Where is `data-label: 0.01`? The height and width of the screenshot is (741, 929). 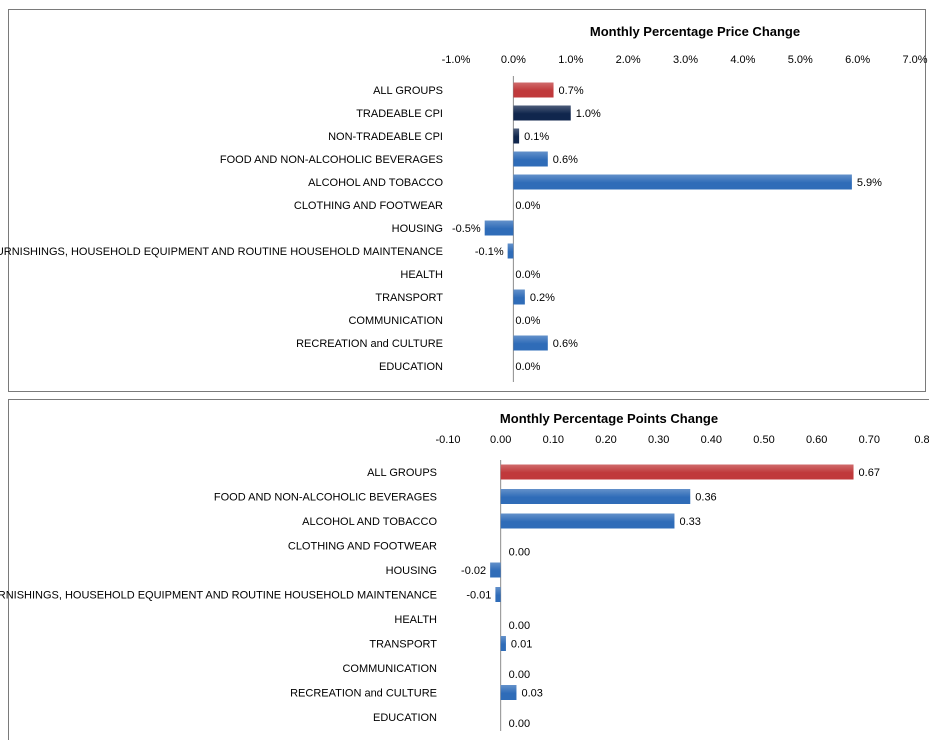
data-label: 0.01 is located at coordinates (521, 645).